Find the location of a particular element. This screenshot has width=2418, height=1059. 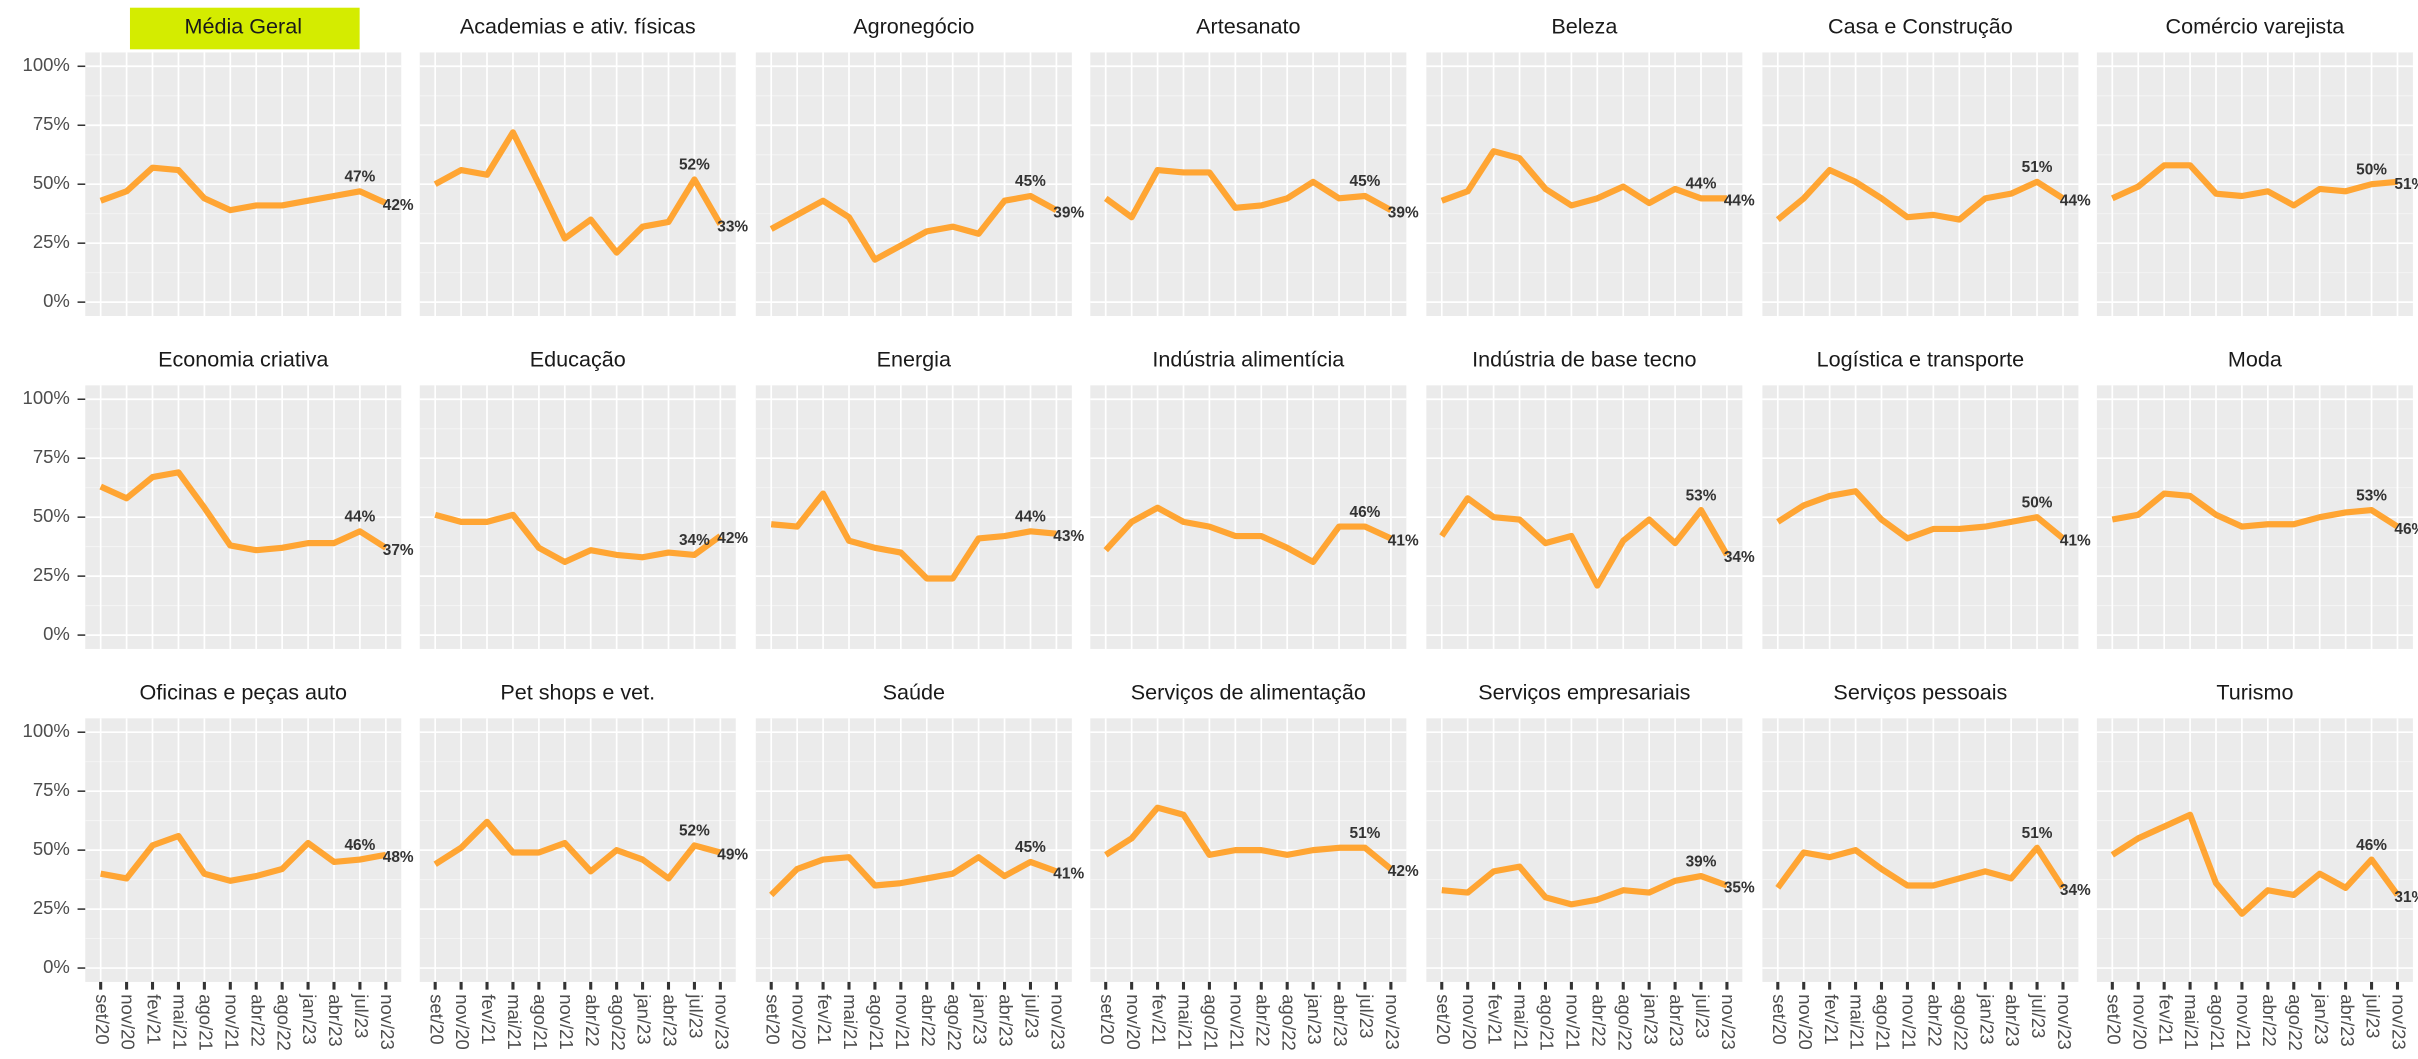

facet-title: Academias e ativ. físicas is located at coordinates (578, 25).